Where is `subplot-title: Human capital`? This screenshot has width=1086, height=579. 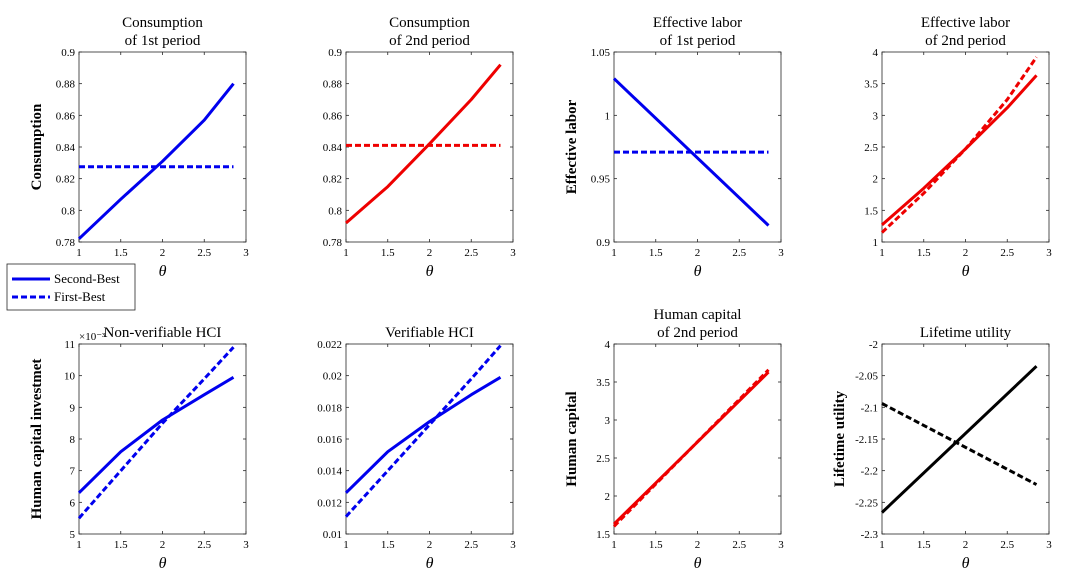 subplot-title: Human capital is located at coordinates (698, 315).